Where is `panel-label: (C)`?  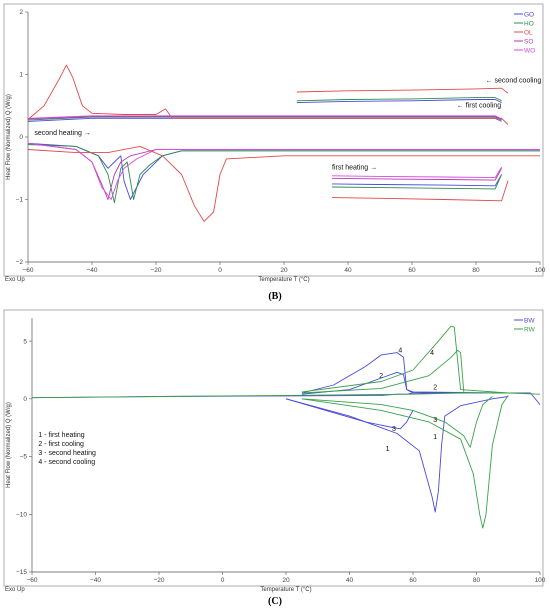 panel-label: (C) is located at coordinates (275, 601).